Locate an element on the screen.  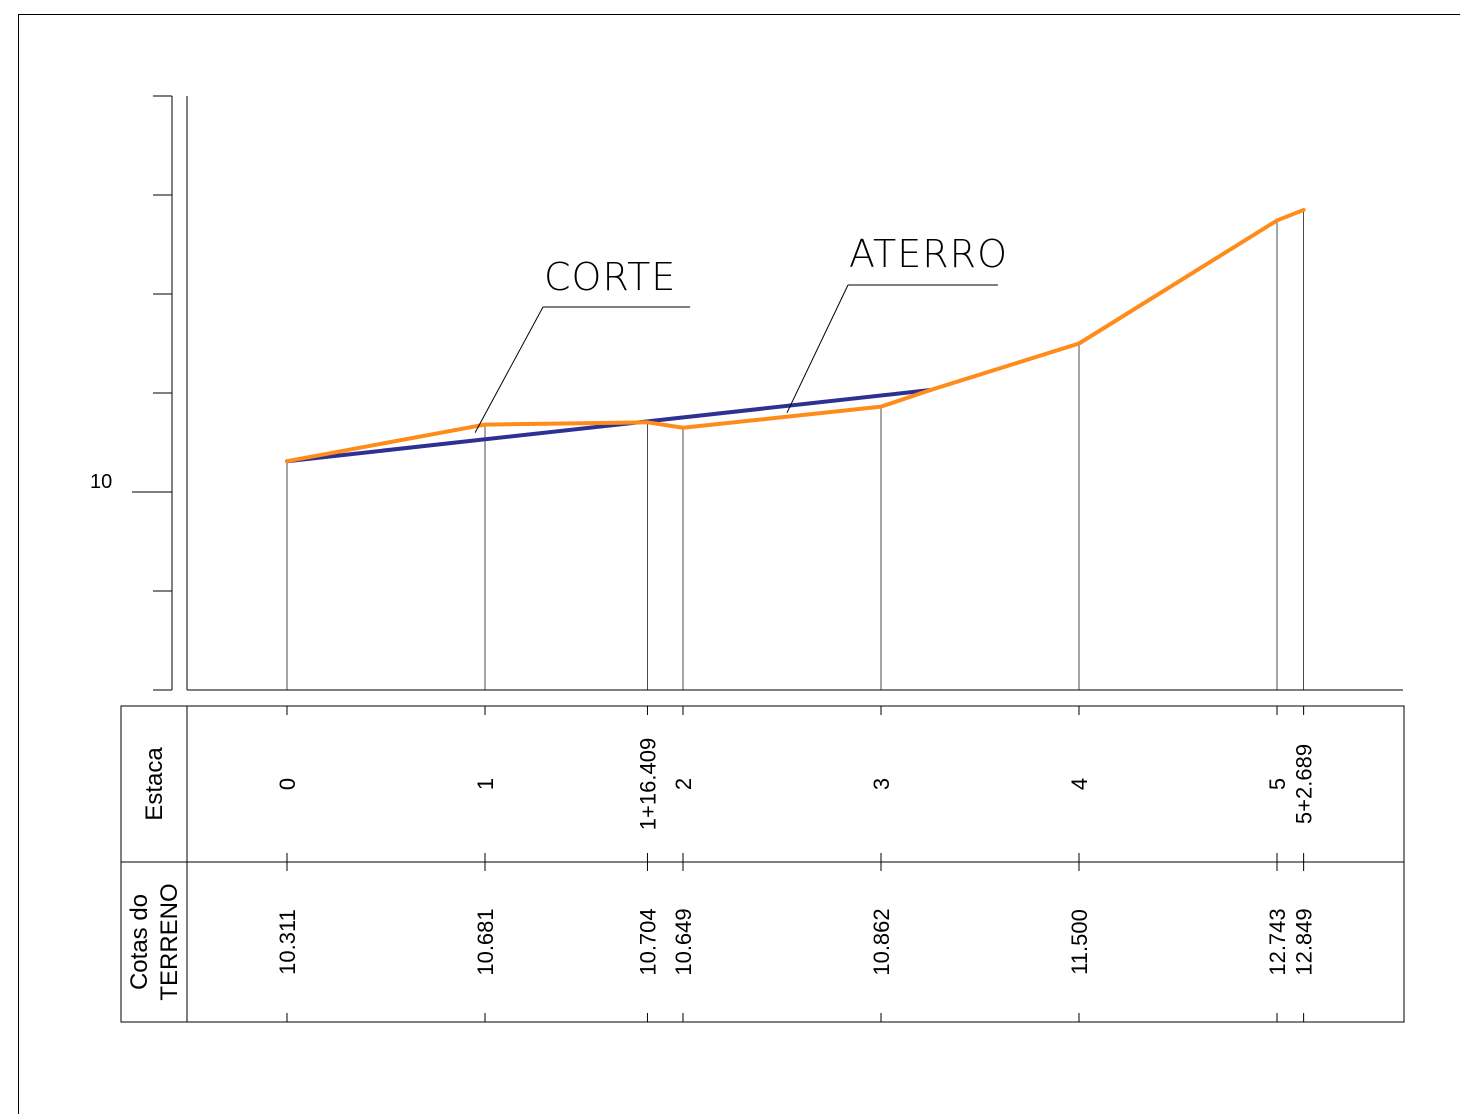
estaca-label-6: 5 is located at coordinates (1277, 784).